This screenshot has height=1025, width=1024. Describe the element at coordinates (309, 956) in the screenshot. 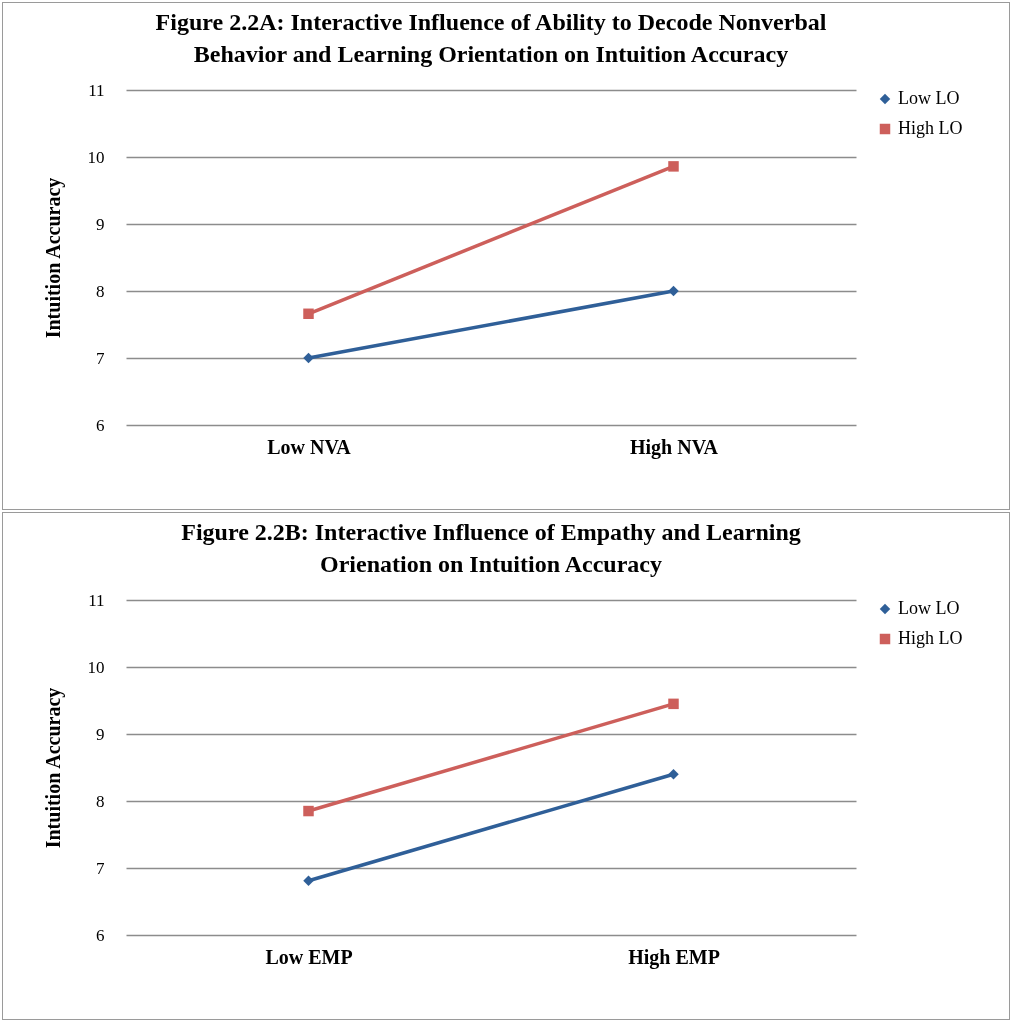

I see `x-tick-label: Low EMP` at that location.